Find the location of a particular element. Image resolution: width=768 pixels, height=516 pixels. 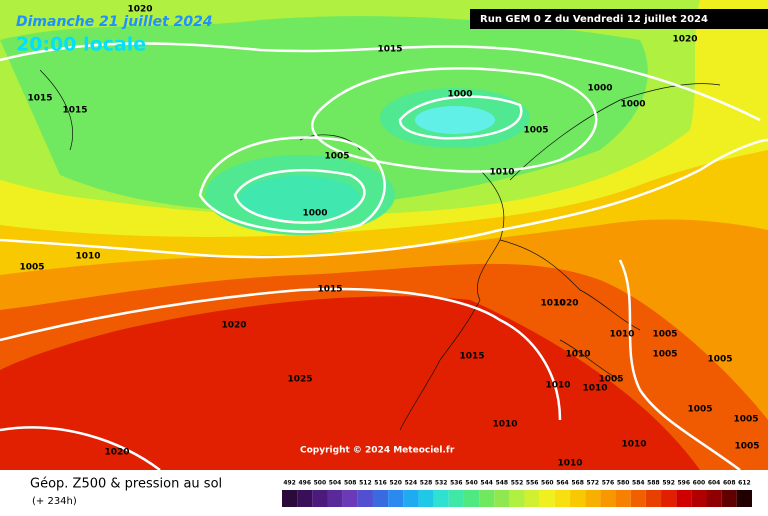

colorbar-label: 564 is located at coordinates (562, 483).